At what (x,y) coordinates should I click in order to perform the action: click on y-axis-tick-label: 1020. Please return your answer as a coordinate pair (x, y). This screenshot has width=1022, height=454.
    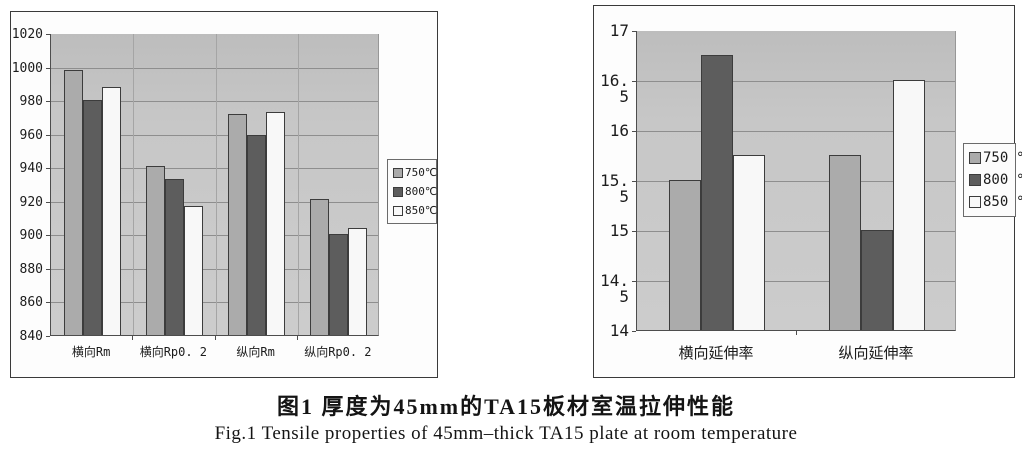
    Looking at the image, I should click on (27, 34).